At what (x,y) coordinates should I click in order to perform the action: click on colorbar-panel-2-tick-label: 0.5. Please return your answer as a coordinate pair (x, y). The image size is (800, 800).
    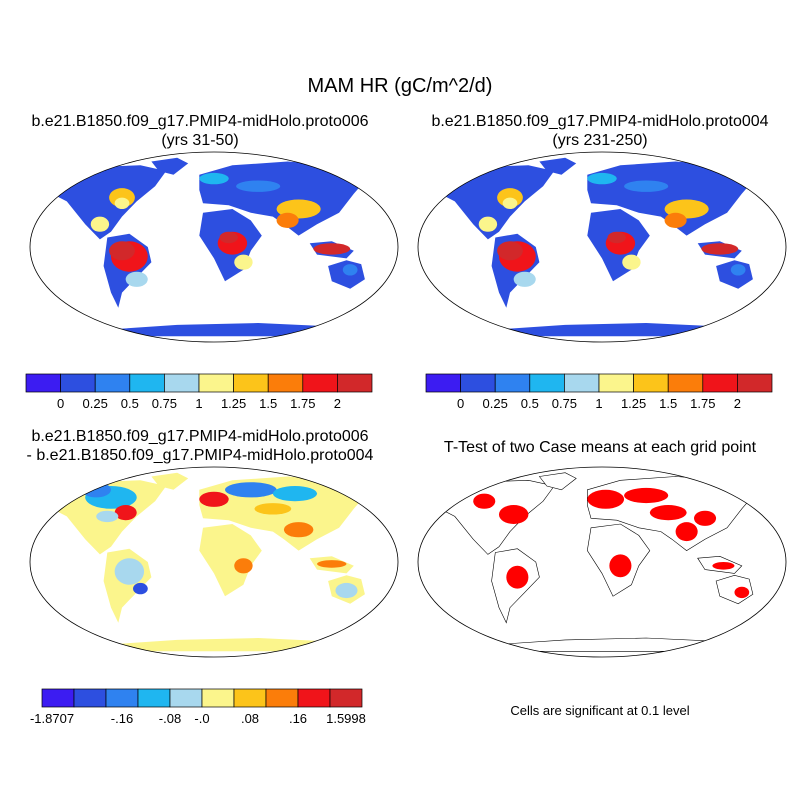
    Looking at the image, I should click on (530, 403).